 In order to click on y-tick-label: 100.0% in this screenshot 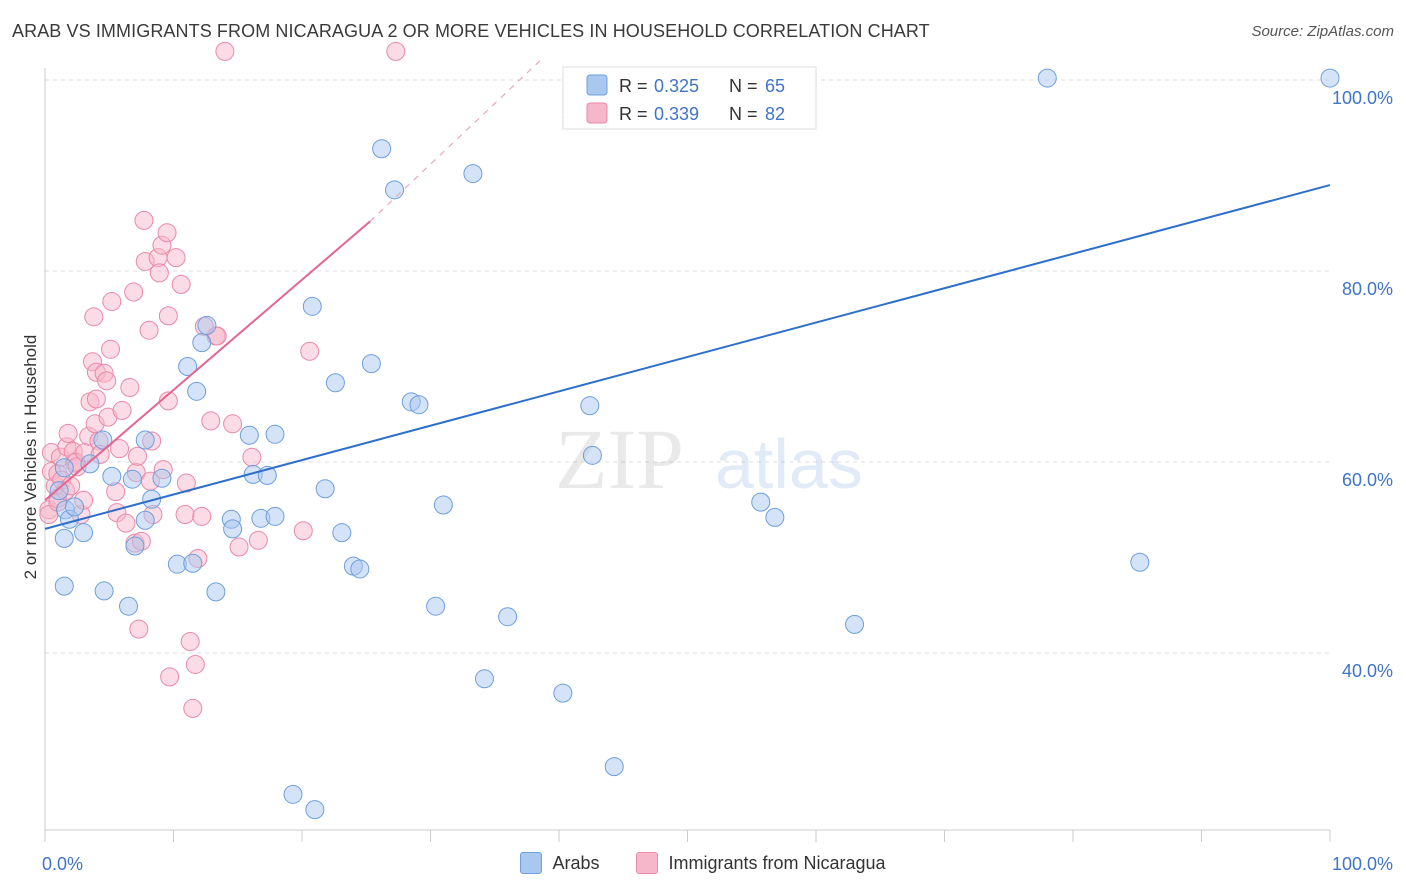, I will do `click(1362, 98)`.